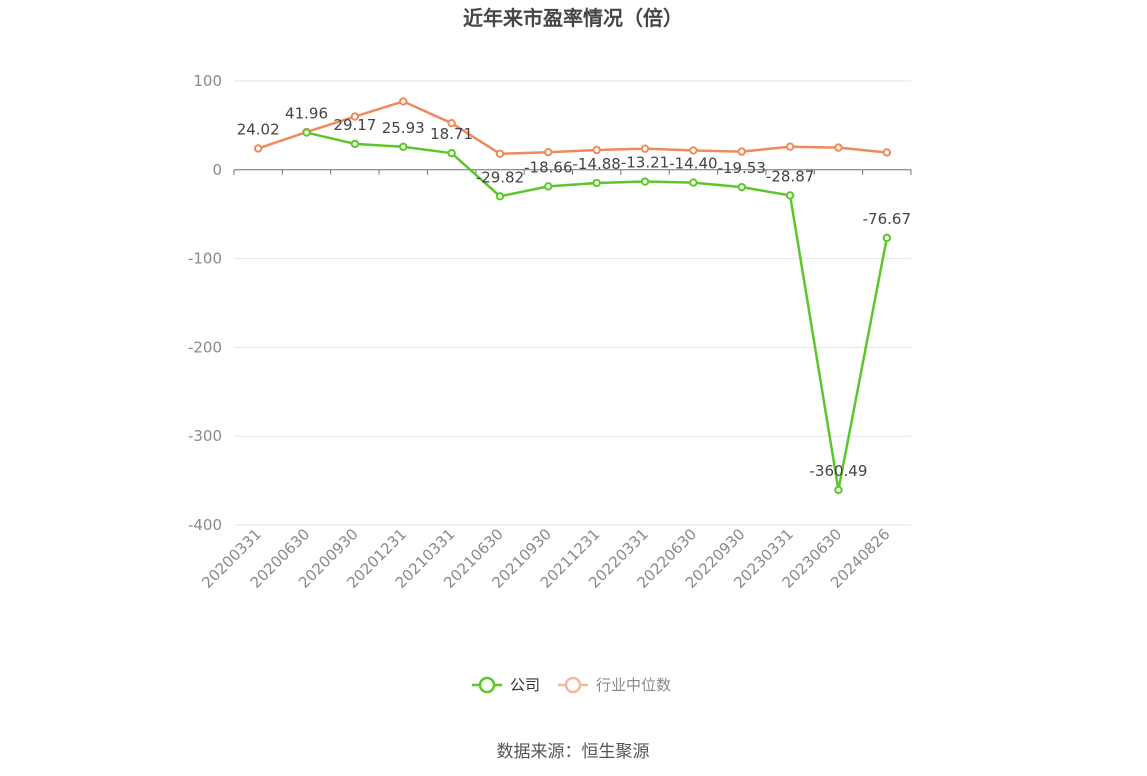  I want to click on y-tick-label: -400, so click(205, 525).